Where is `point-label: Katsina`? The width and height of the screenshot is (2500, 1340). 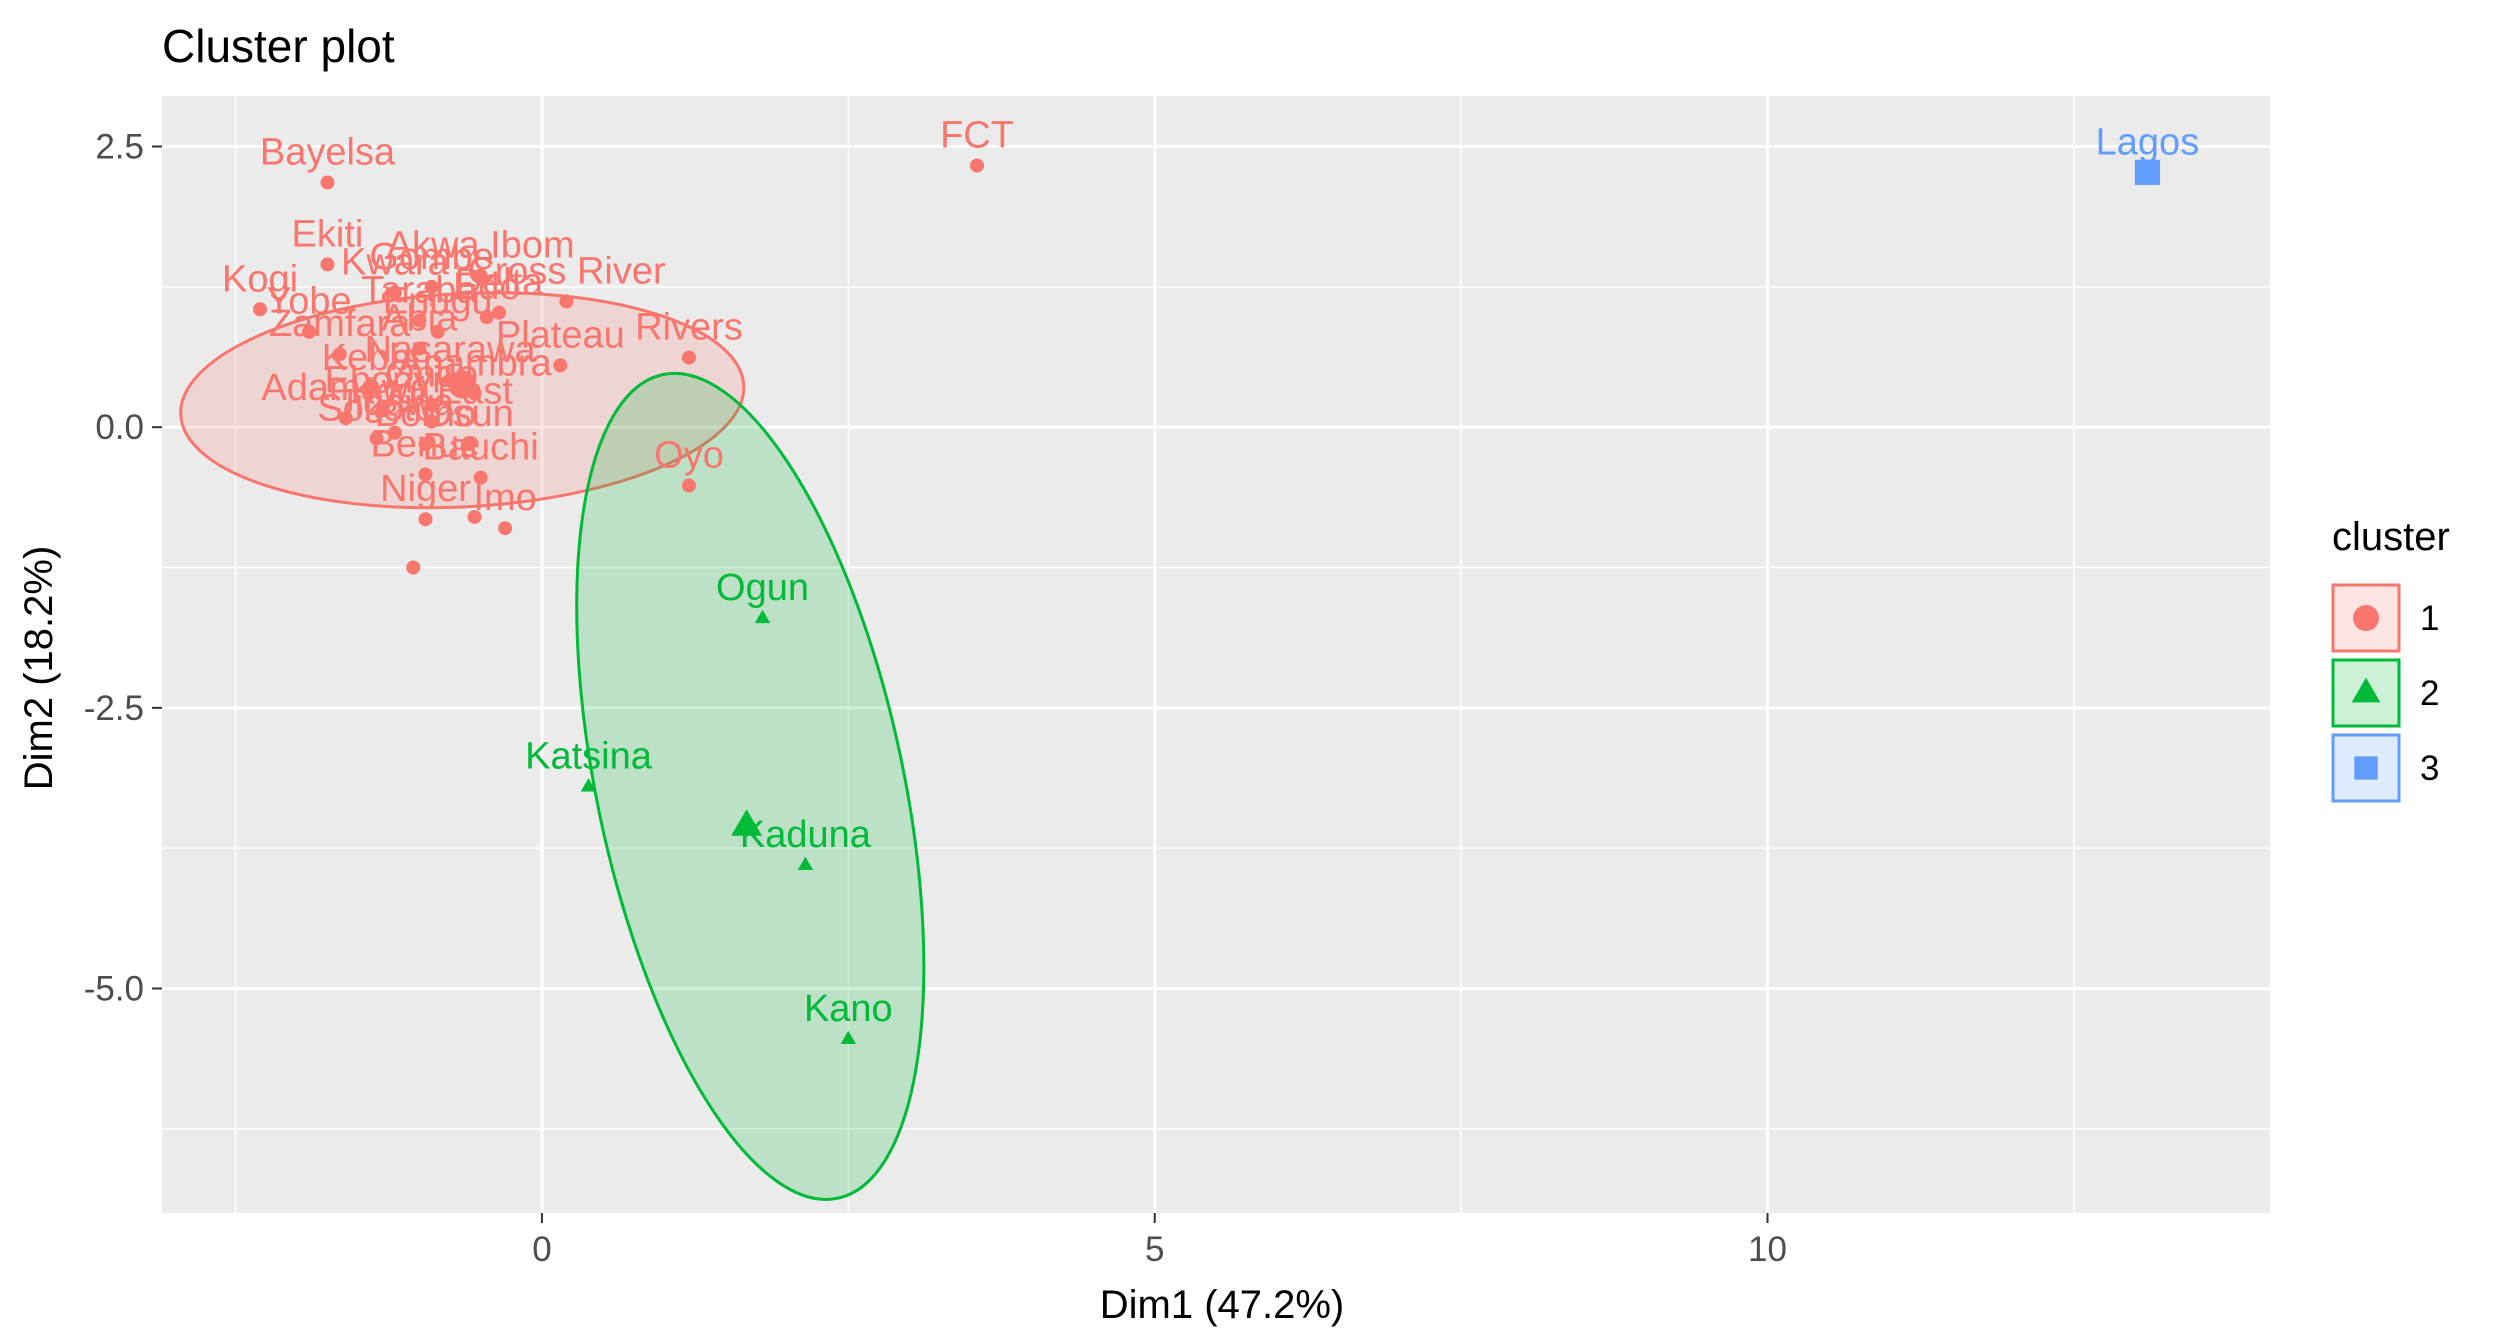
point-label: Katsina is located at coordinates (589, 756).